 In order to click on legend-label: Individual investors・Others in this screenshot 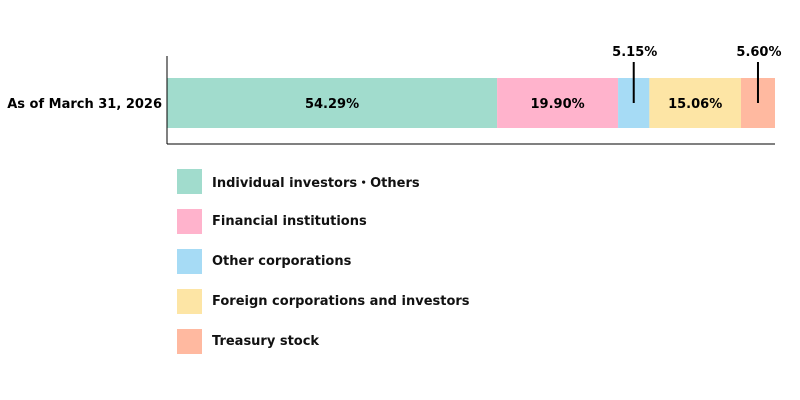, I will do `click(316, 183)`.